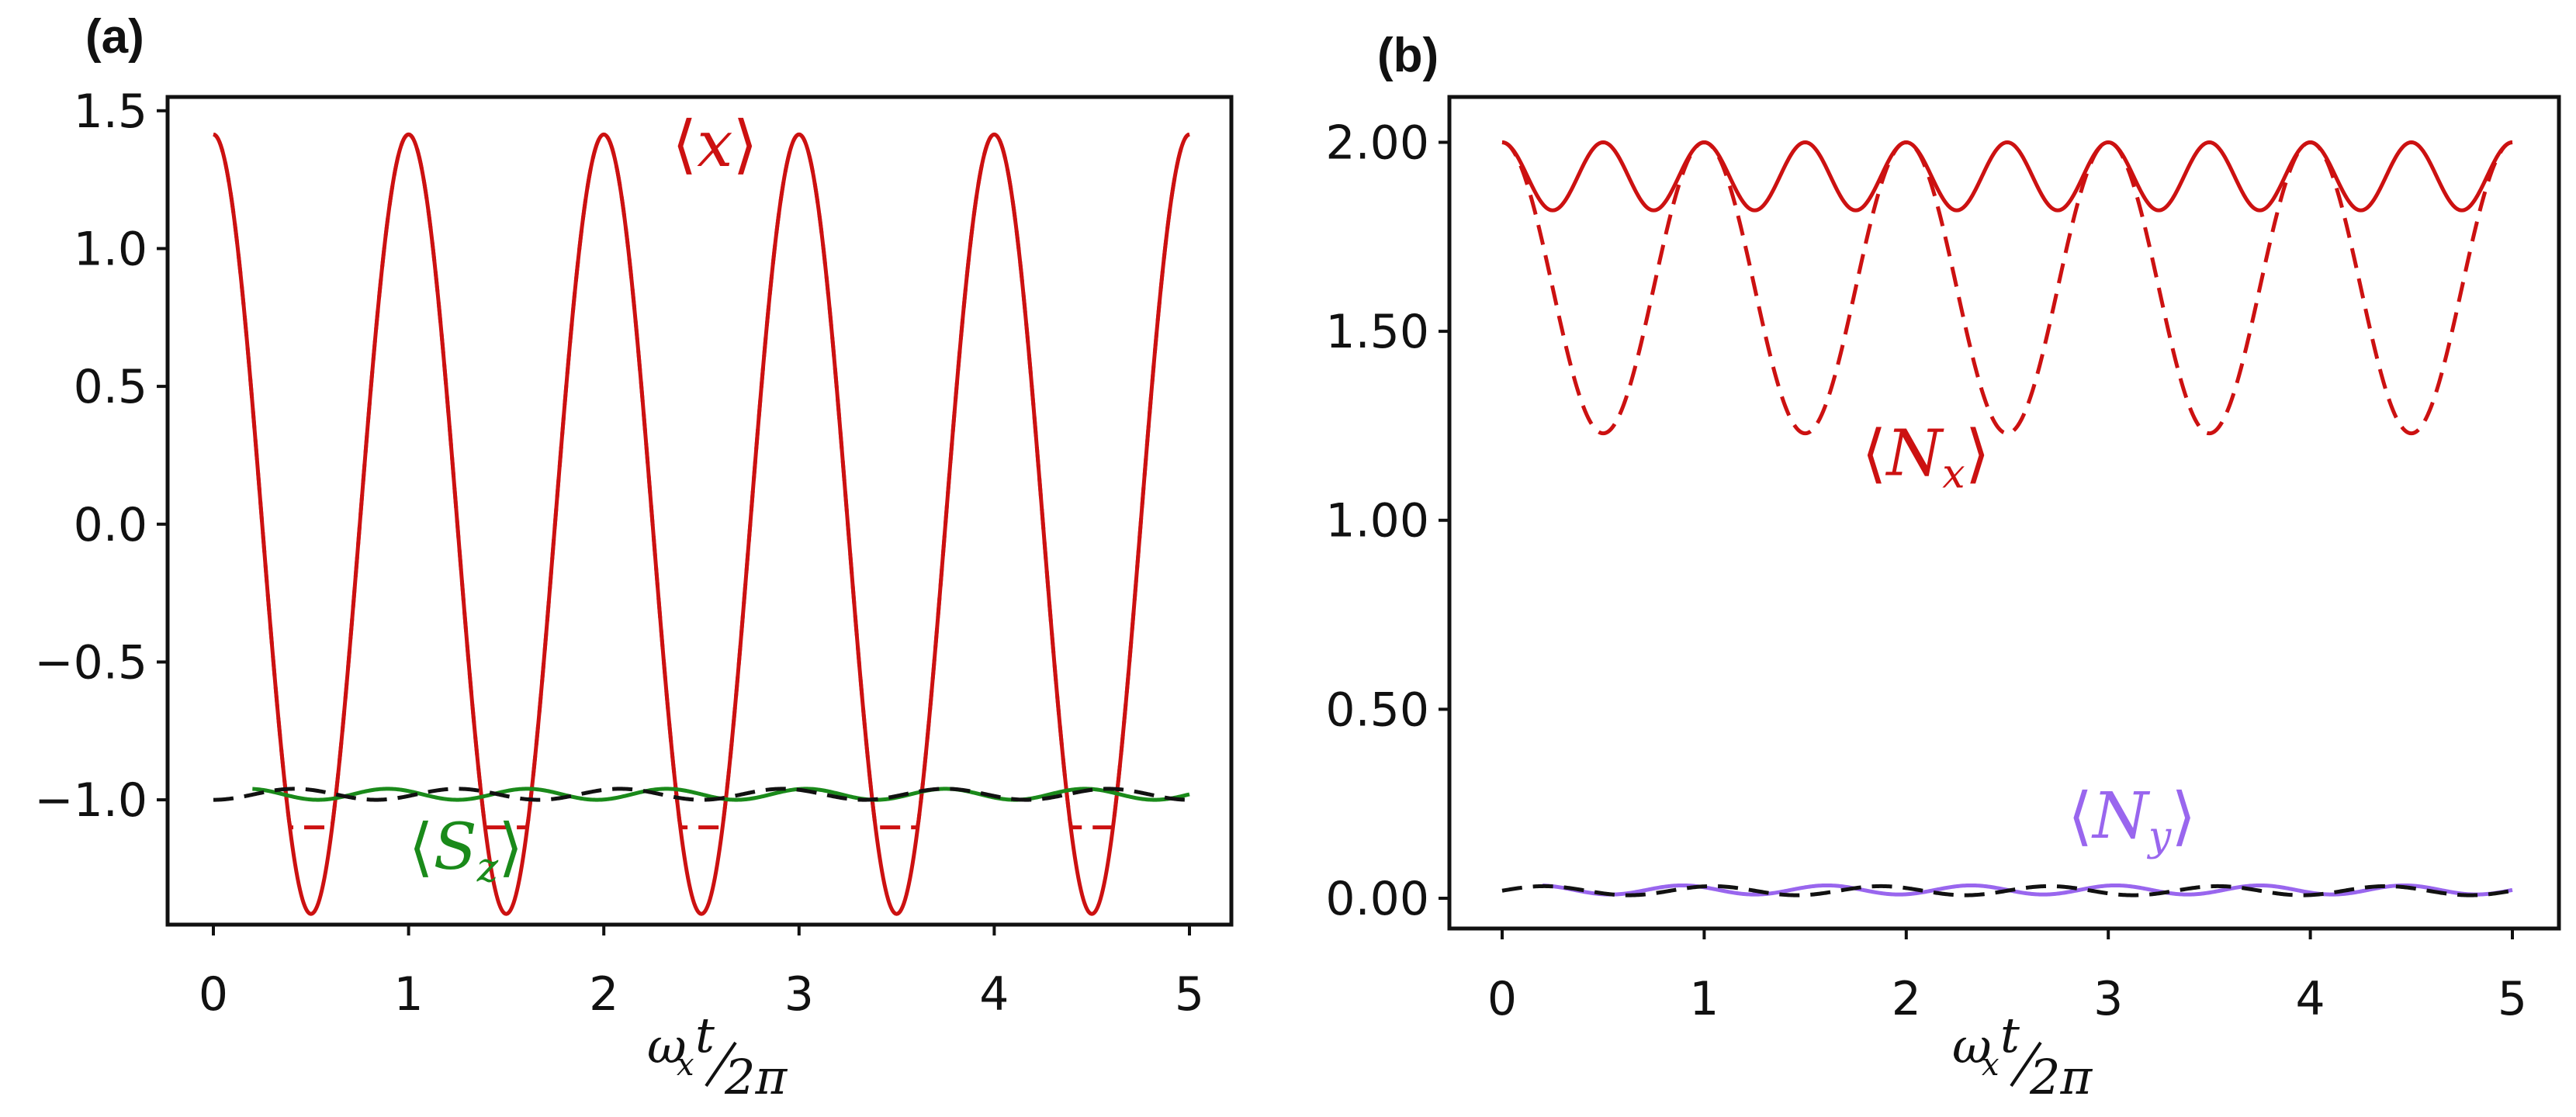 The width and height of the screenshot is (2576, 1117). Describe the element at coordinates (994, 994) in the screenshot. I see `x-tick-label-a-4: 4` at that location.